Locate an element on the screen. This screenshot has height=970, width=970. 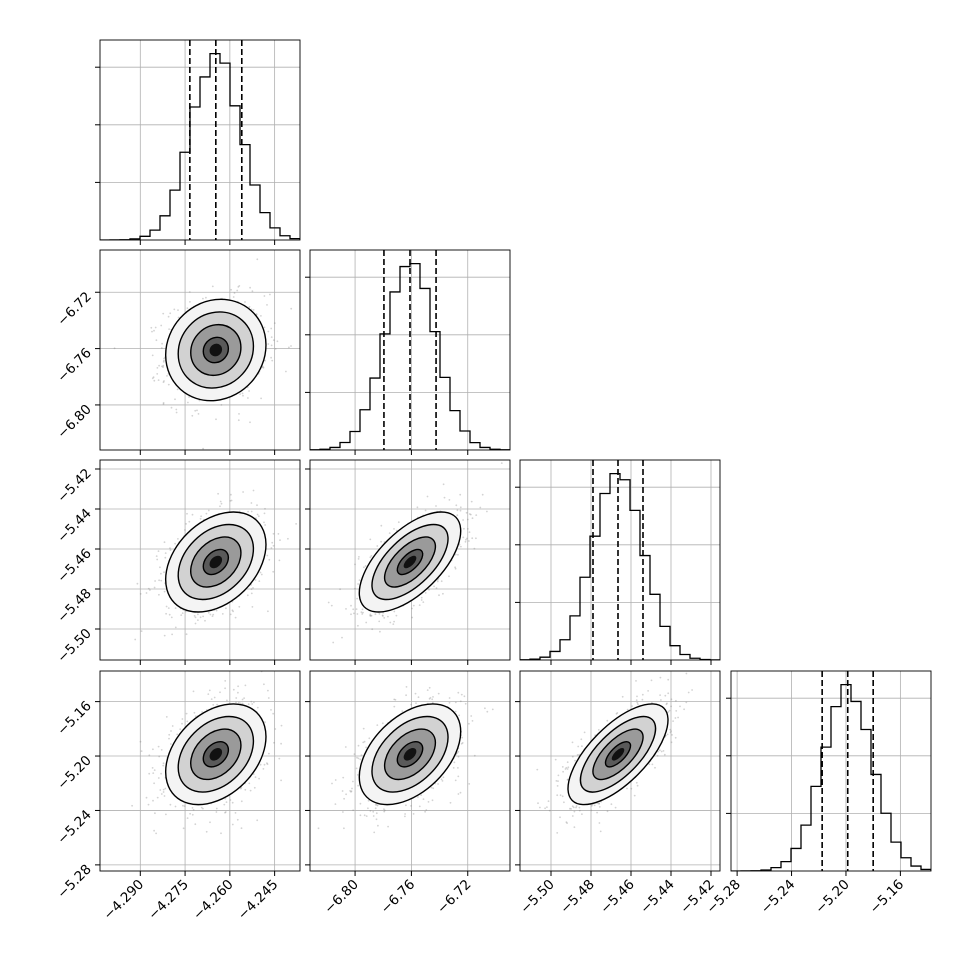
histogram-panel-p2 is located at coordinates (408, 352).